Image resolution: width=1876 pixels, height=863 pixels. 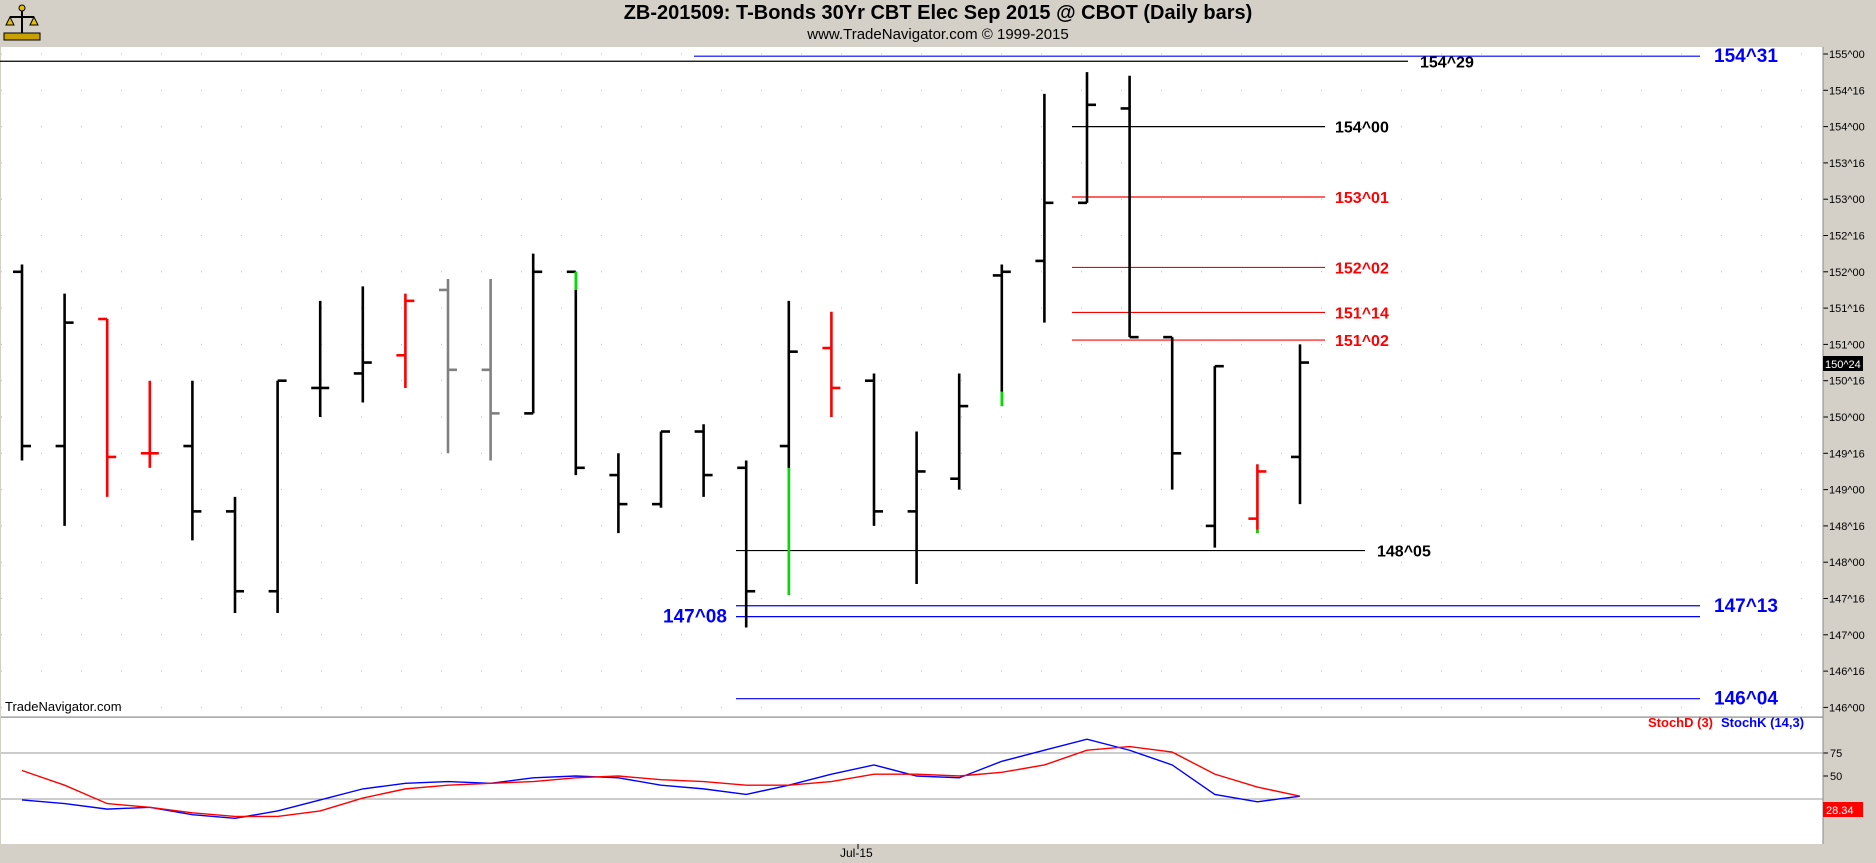 What do you see at coordinates (695, 617) in the screenshot?
I see `level-label: 147^08` at bounding box center [695, 617].